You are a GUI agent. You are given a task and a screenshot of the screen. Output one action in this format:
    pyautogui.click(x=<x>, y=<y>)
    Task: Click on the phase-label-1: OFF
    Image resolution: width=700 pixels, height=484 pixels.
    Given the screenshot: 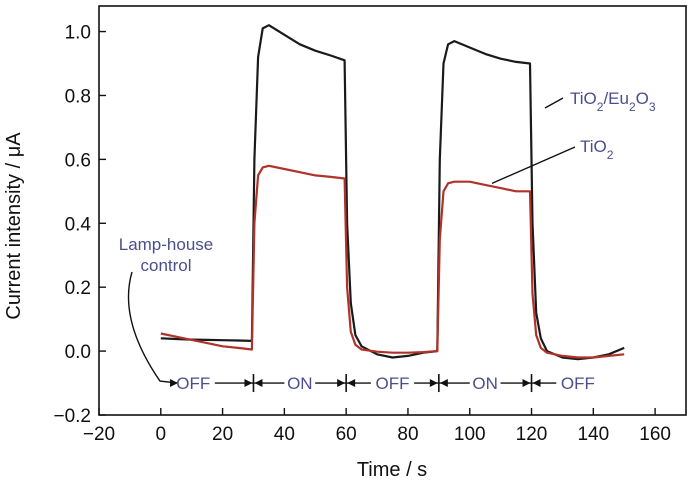 What is the action you would take?
    pyautogui.click(x=193, y=383)
    